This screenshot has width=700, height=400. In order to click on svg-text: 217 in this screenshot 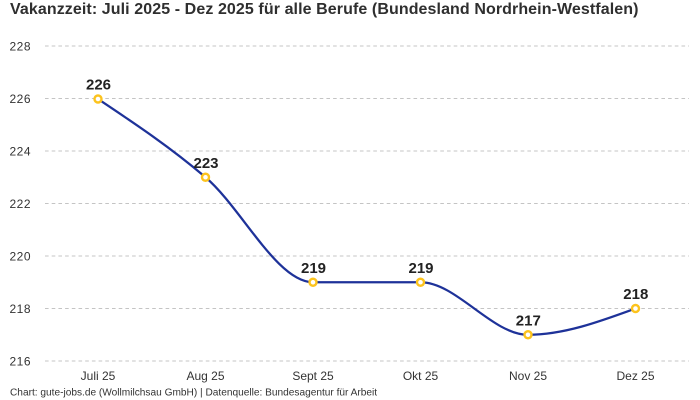, I will do `click(528, 321)`.